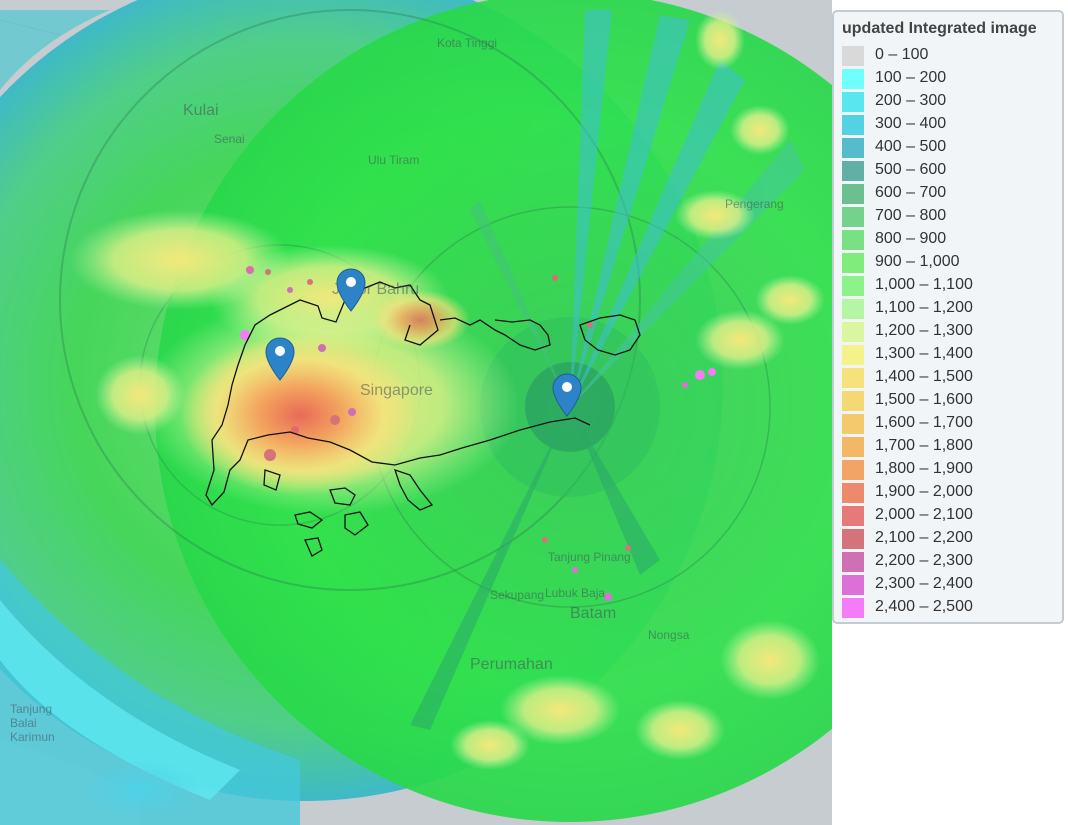 The image size is (1068, 825). I want to click on legend-title: updated Integrated image, so click(939, 28).